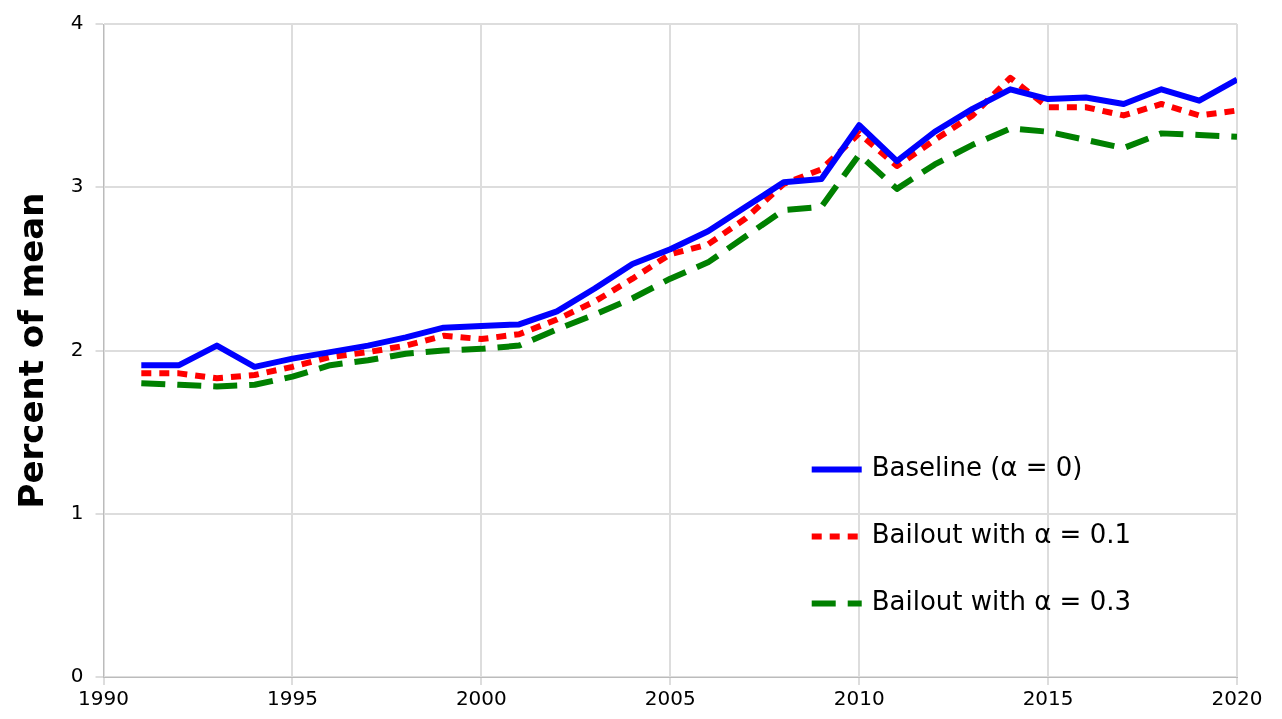 Image resolution: width=1282 pixels, height=719 pixels. Describe the element at coordinates (77, 511) in the screenshot. I see `y-tick-label: 1` at that location.